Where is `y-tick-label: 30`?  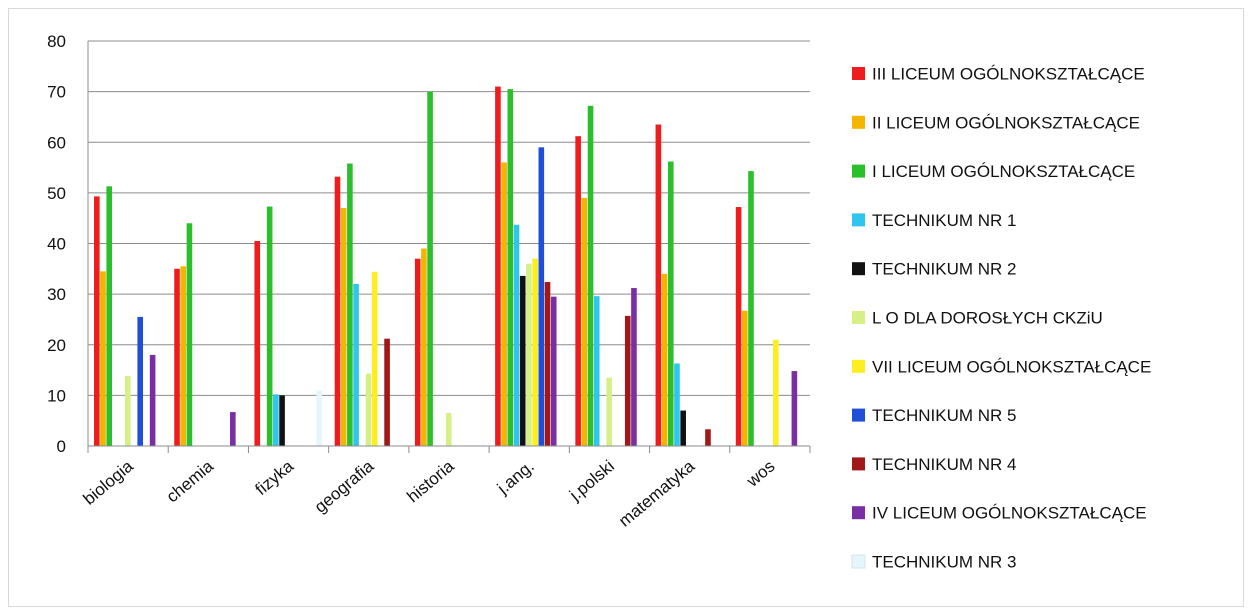
y-tick-label: 30 is located at coordinates (56, 294).